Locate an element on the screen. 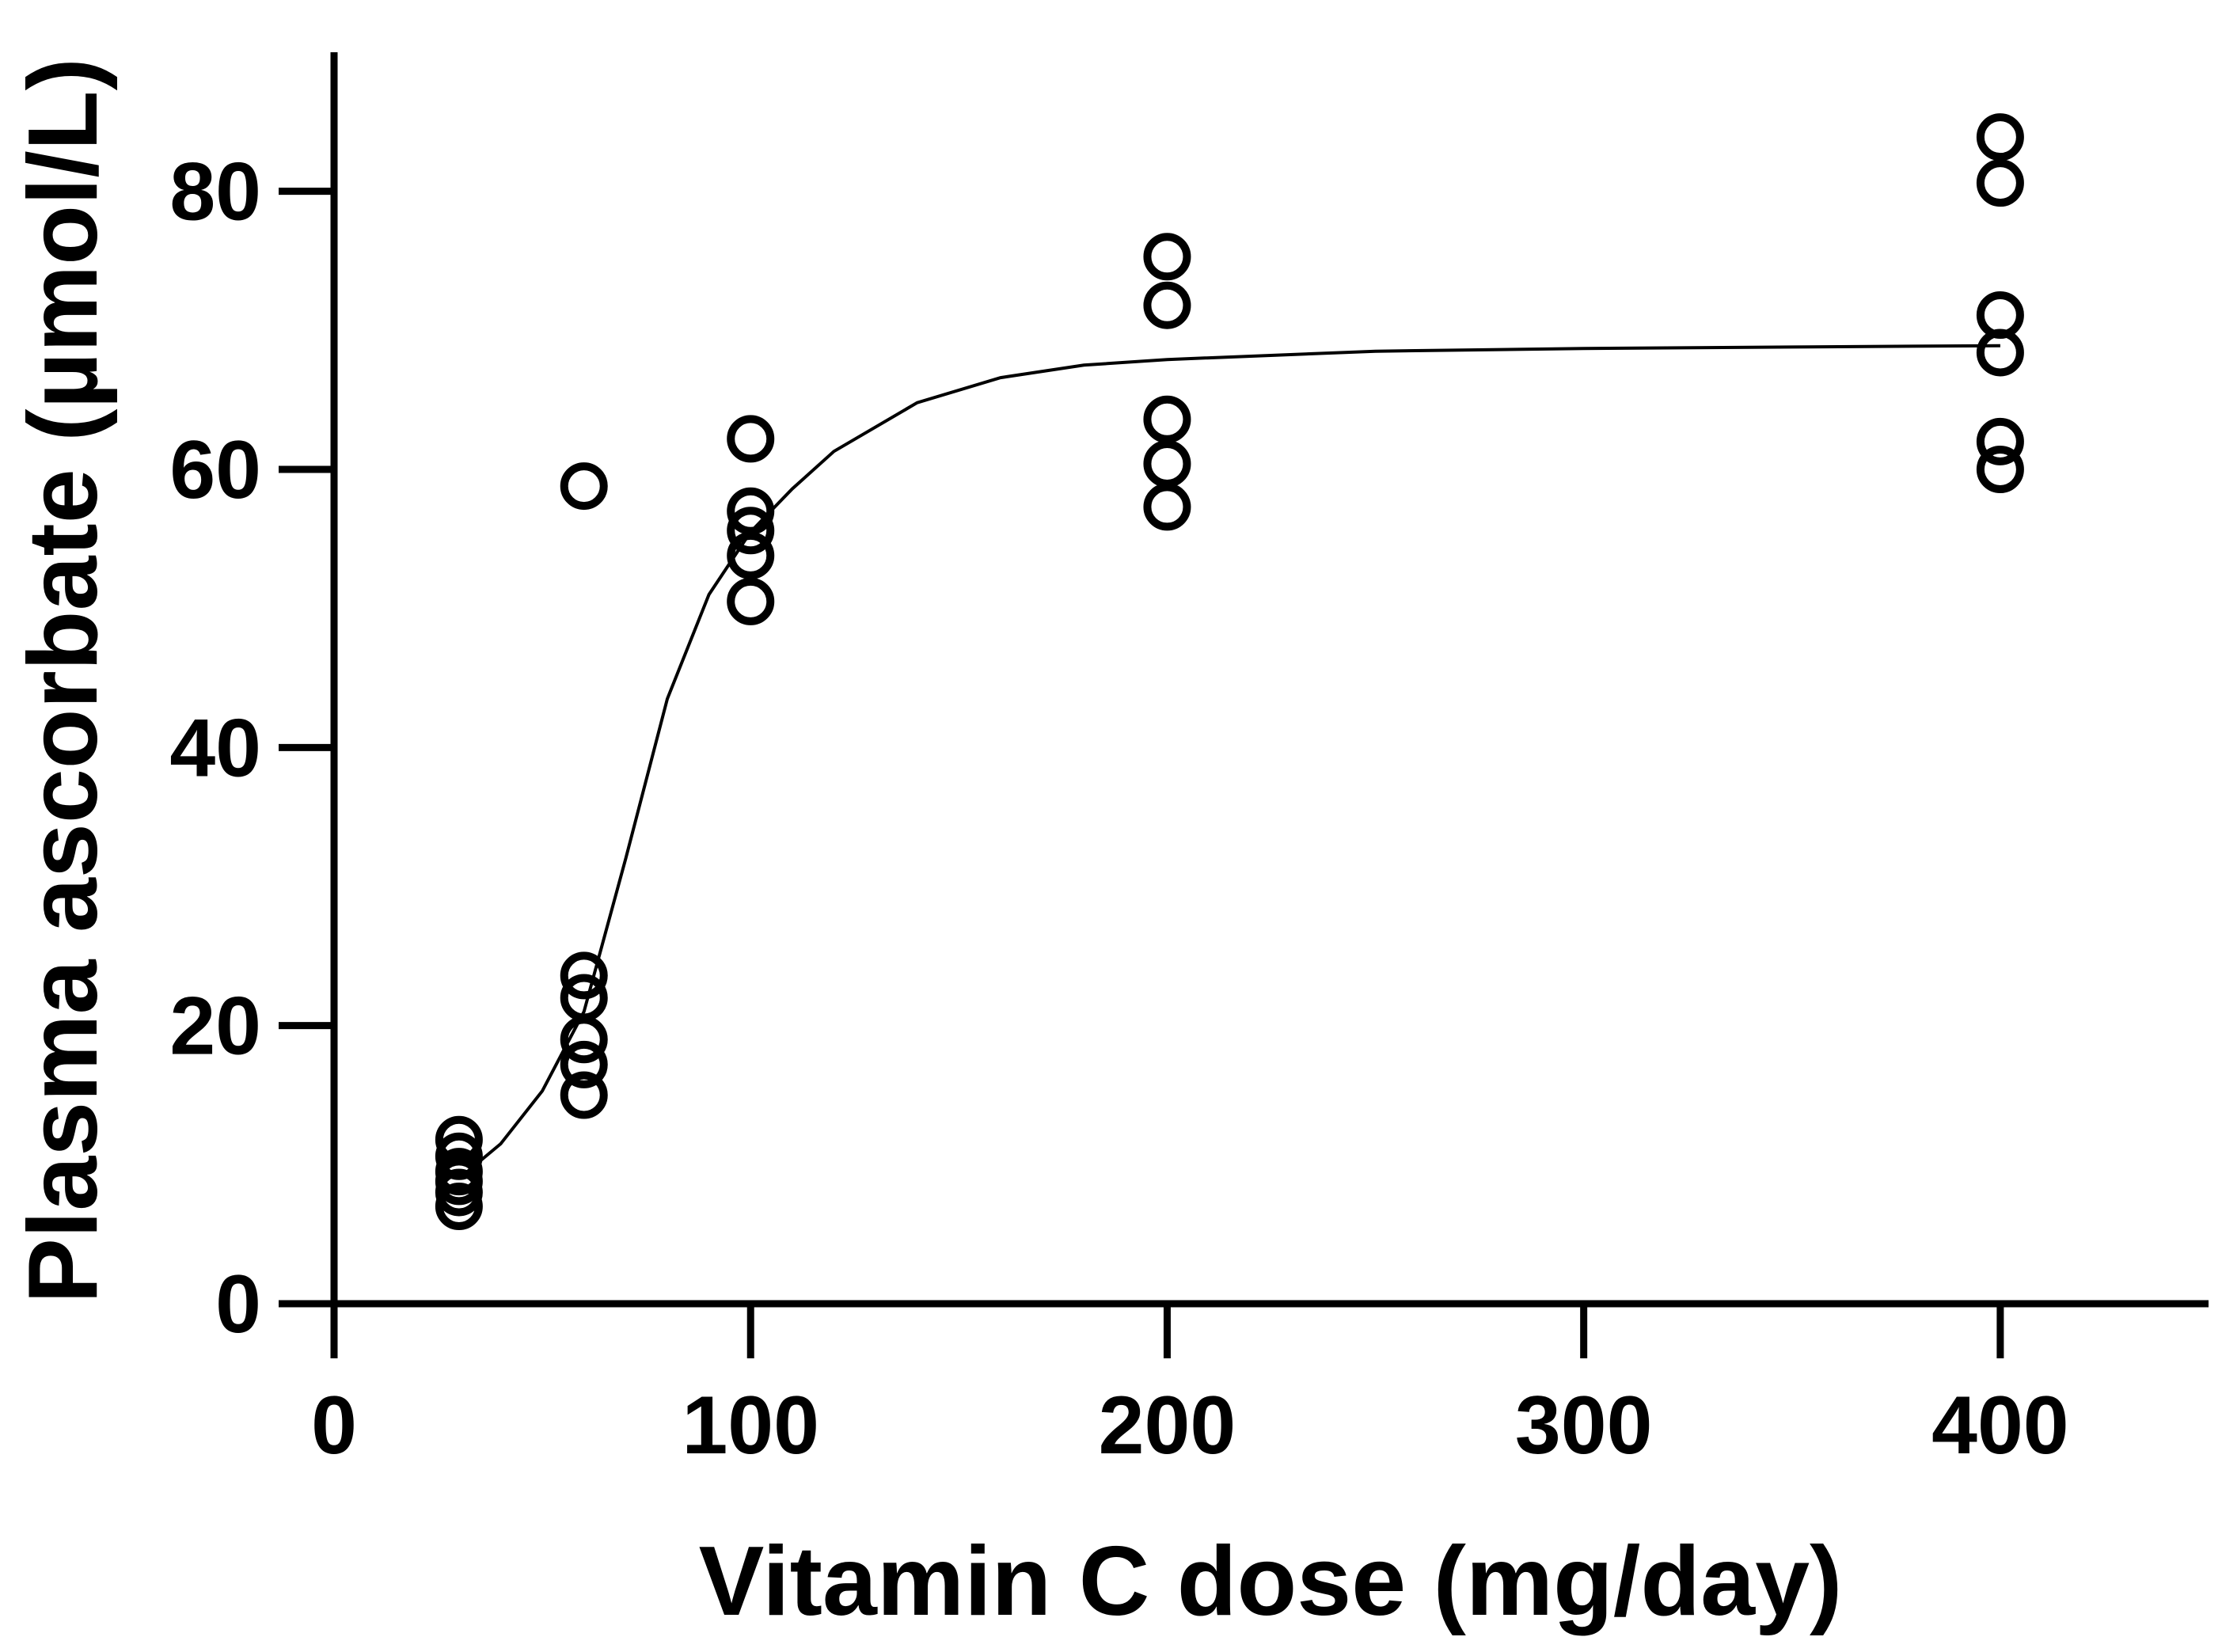 Image resolution: width=2222 pixels, height=1652 pixels. y-tick-label: 60 is located at coordinates (215, 470).